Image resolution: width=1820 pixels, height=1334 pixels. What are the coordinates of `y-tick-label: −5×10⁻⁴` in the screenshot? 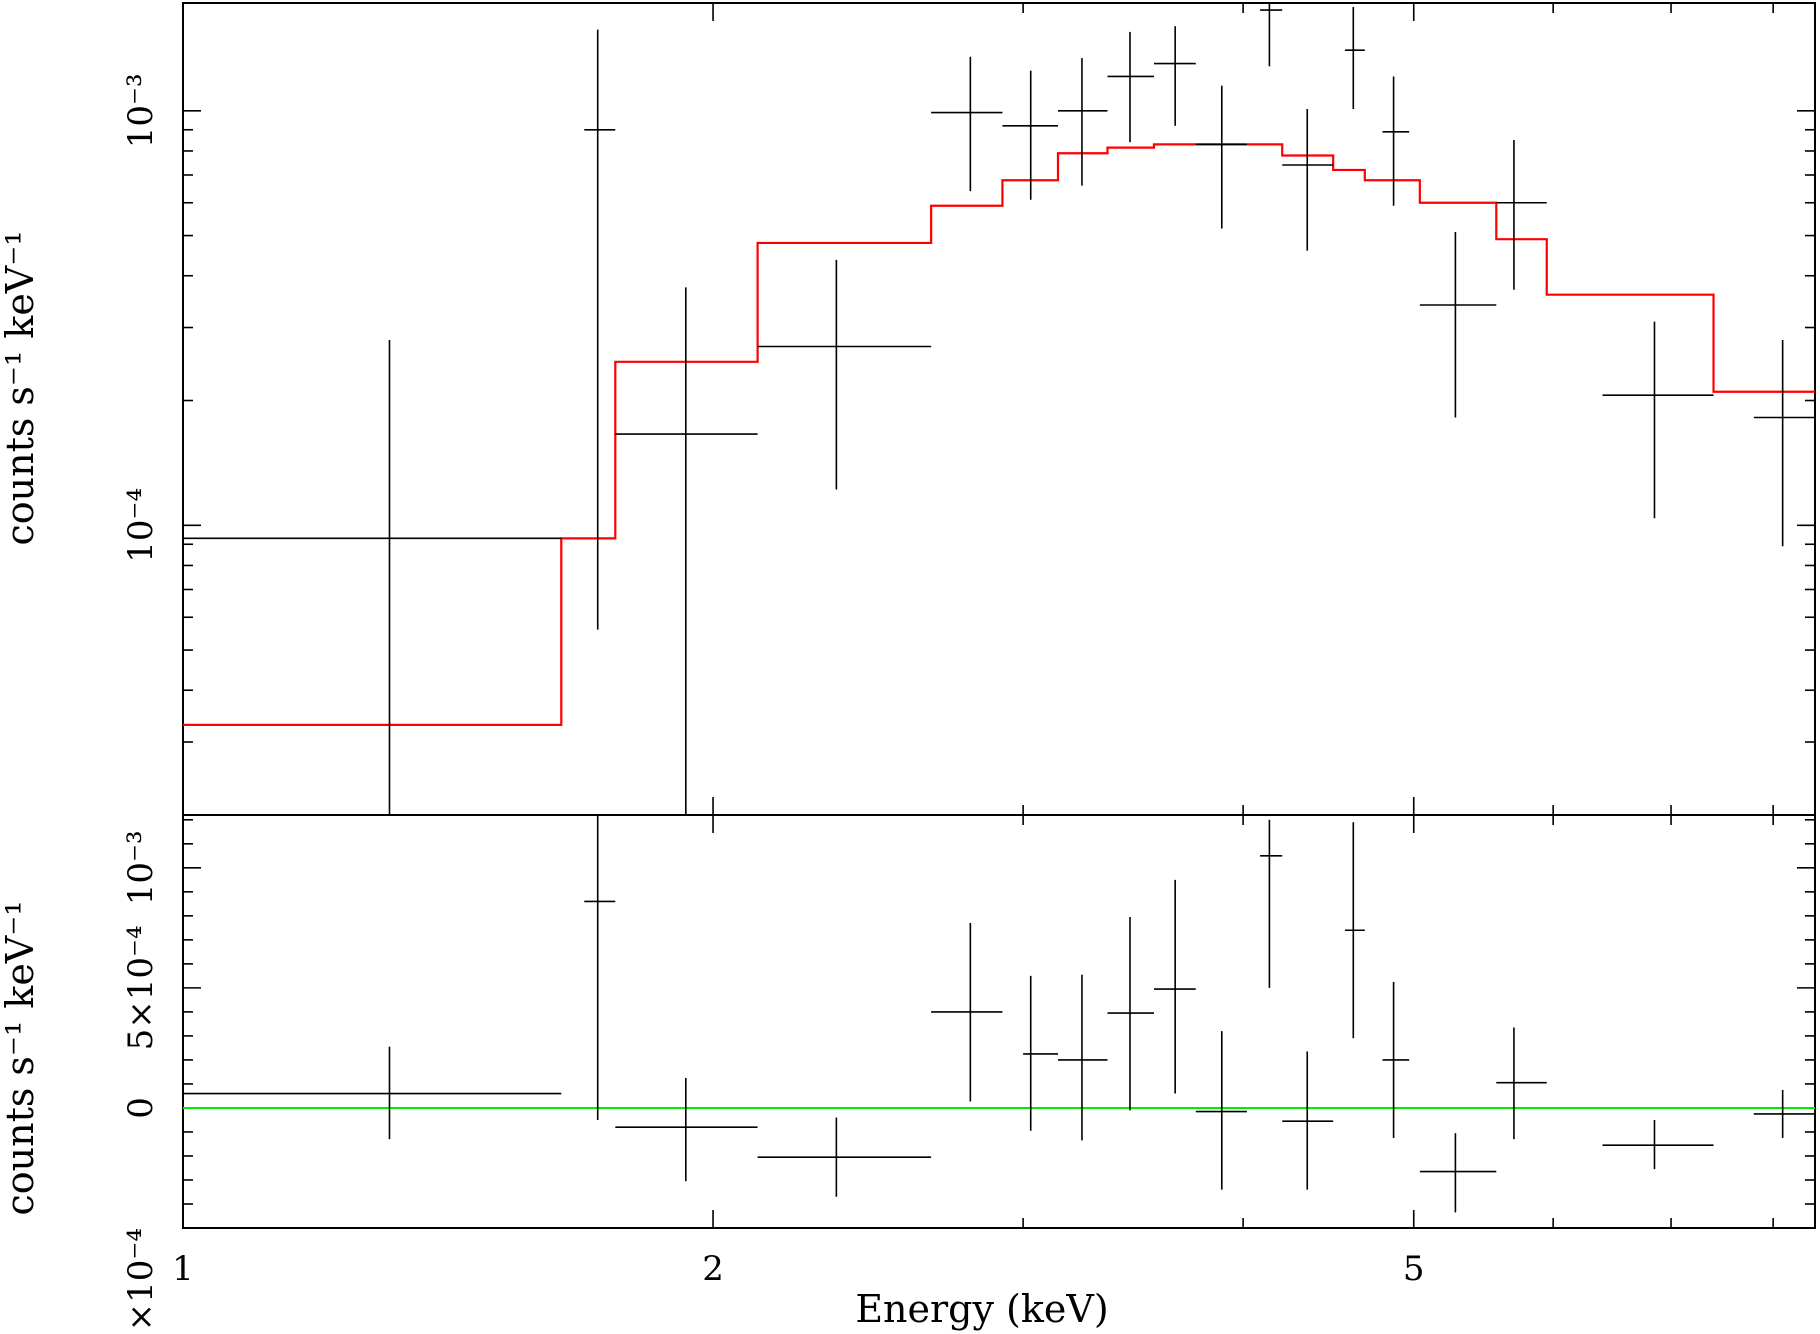 It's located at (141, 1281).